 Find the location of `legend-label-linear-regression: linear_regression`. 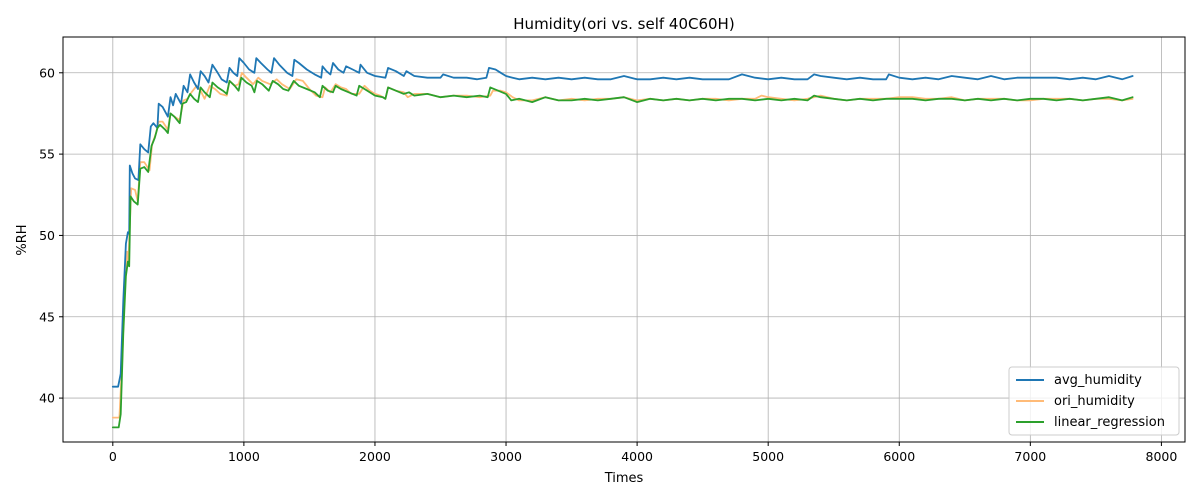

legend-label-linear-regression: linear_regression is located at coordinates (1109, 422).